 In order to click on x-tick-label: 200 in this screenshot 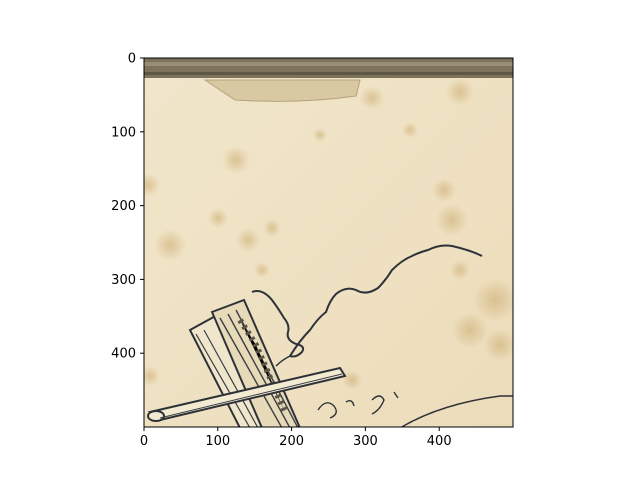, I will do `click(291, 441)`.